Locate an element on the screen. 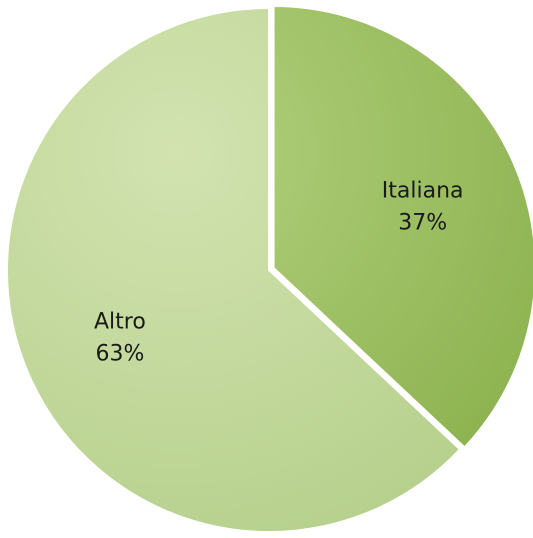 This screenshot has height=538, width=533. pie-label-italiana: Italiana is located at coordinates (423, 191).